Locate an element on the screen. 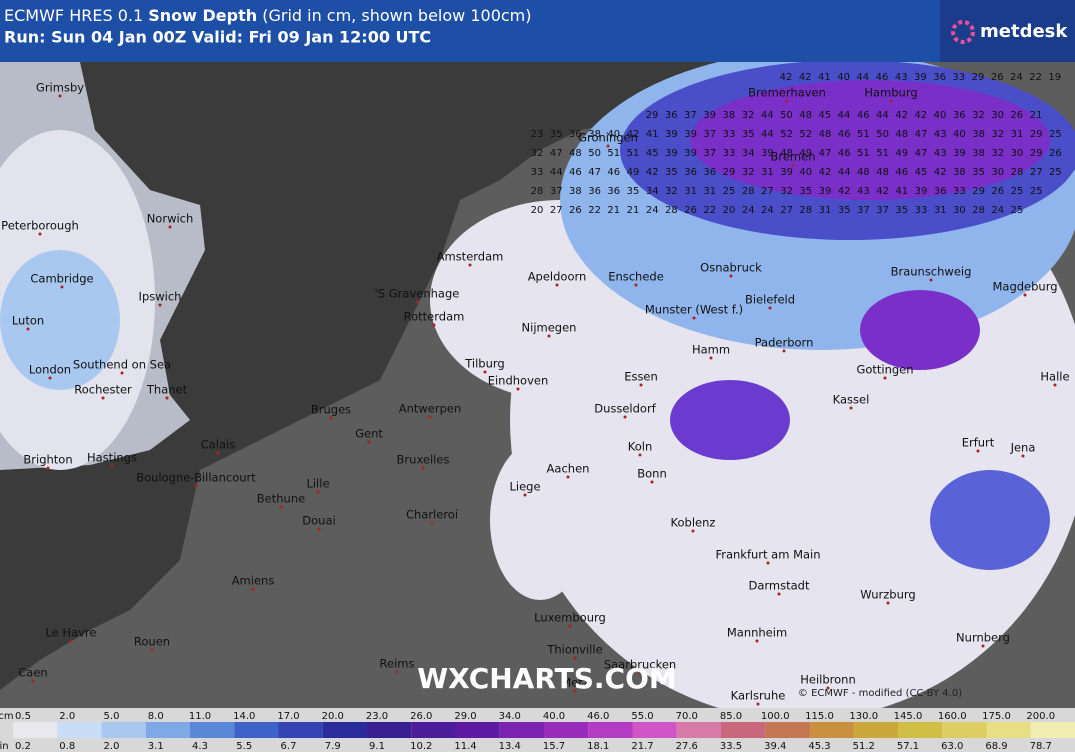 This screenshot has height=752, width=1075. grid-value: 24 is located at coordinates (652, 210).